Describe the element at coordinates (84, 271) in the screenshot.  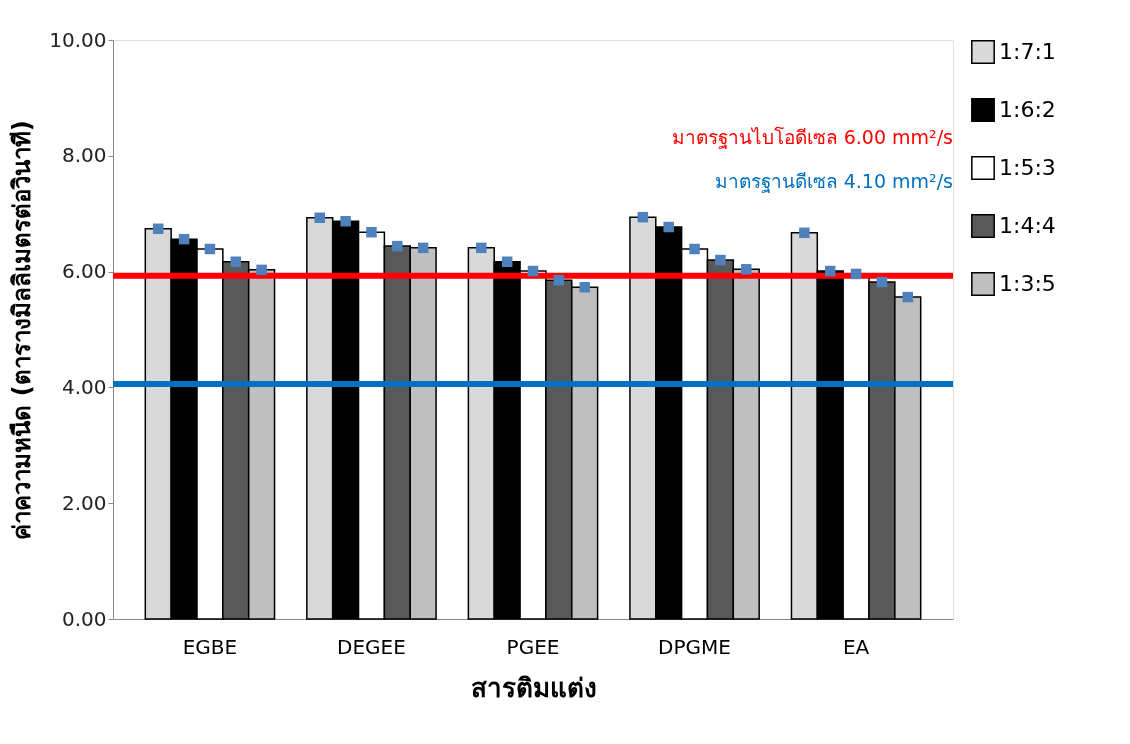
I see `y-tick-label: 6.00` at that location.